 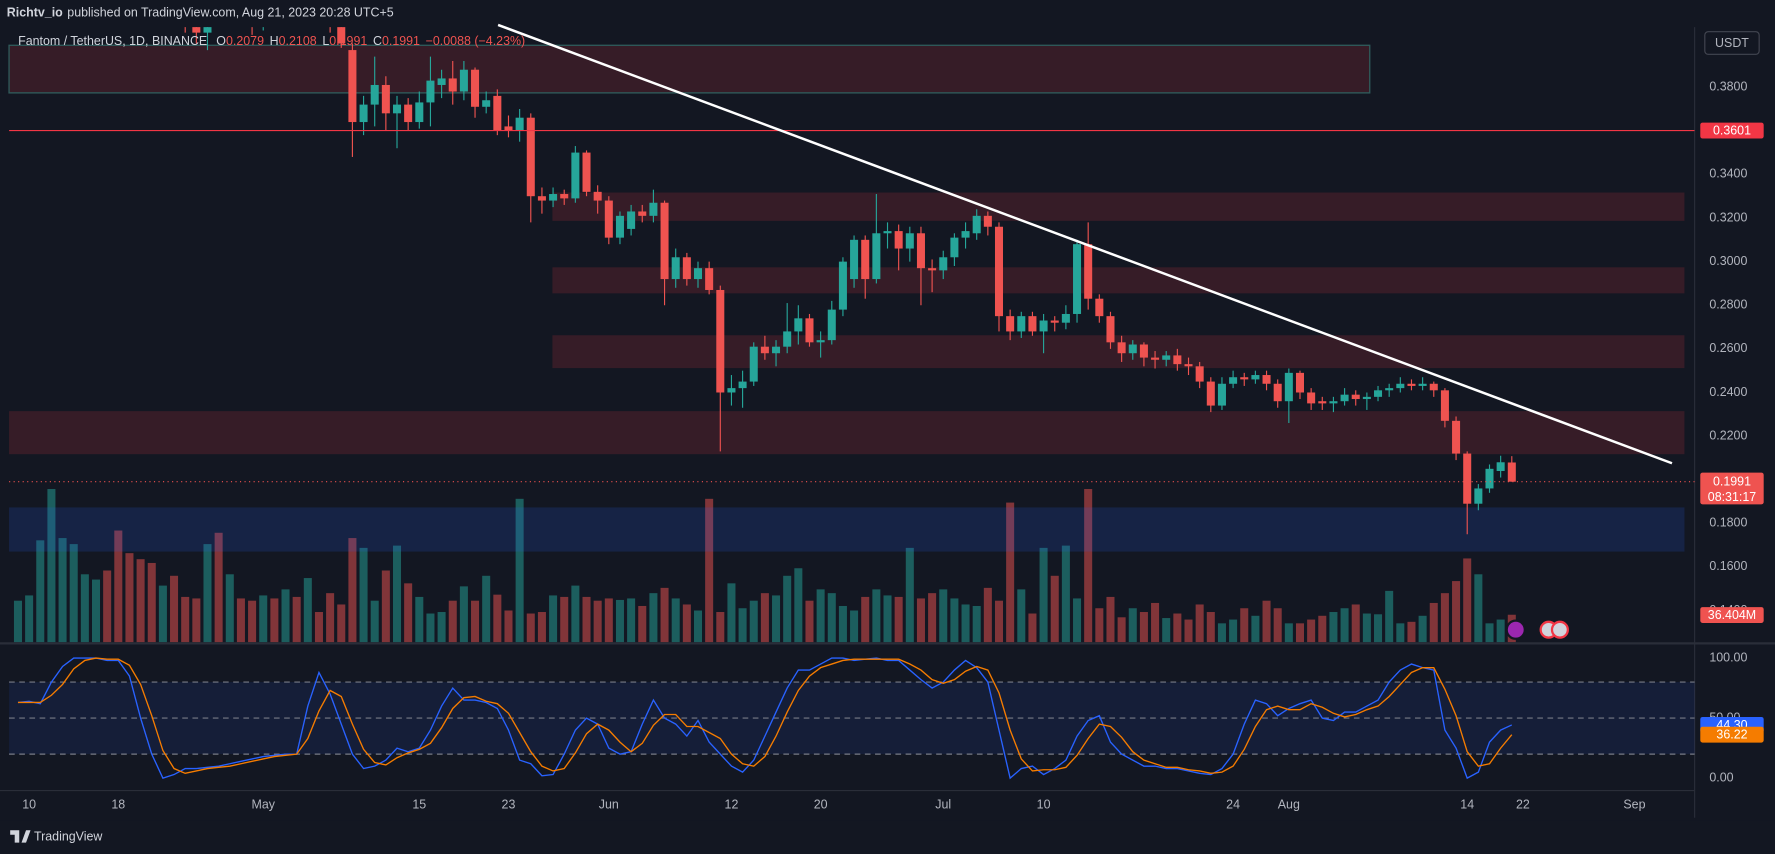 I want to click on y-tick-label: 0.2600, so click(x=1728, y=348).